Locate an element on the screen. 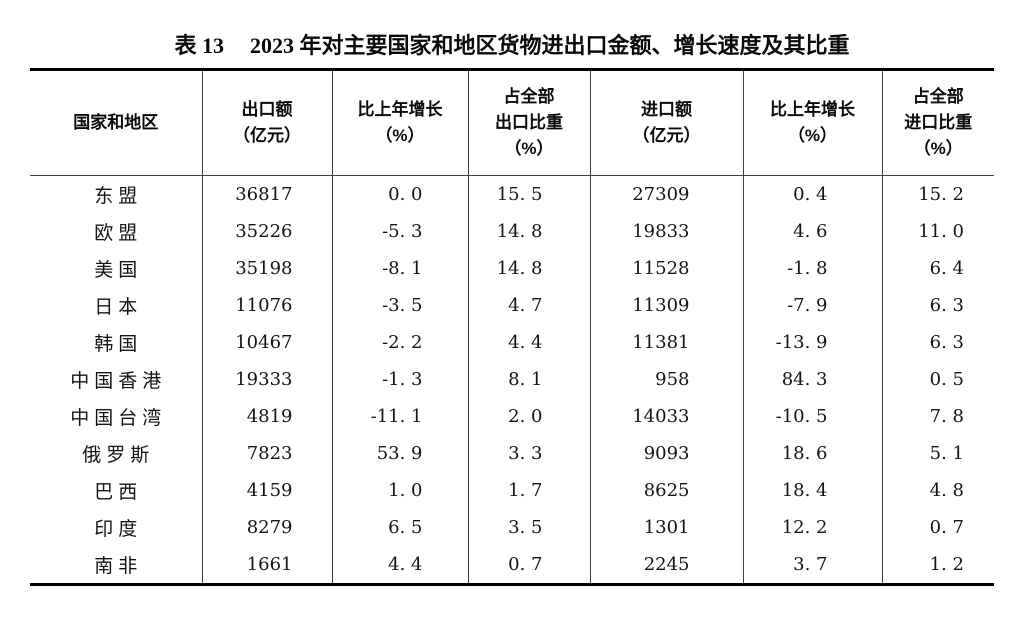  export-growth: -1. 3 is located at coordinates (399, 379).